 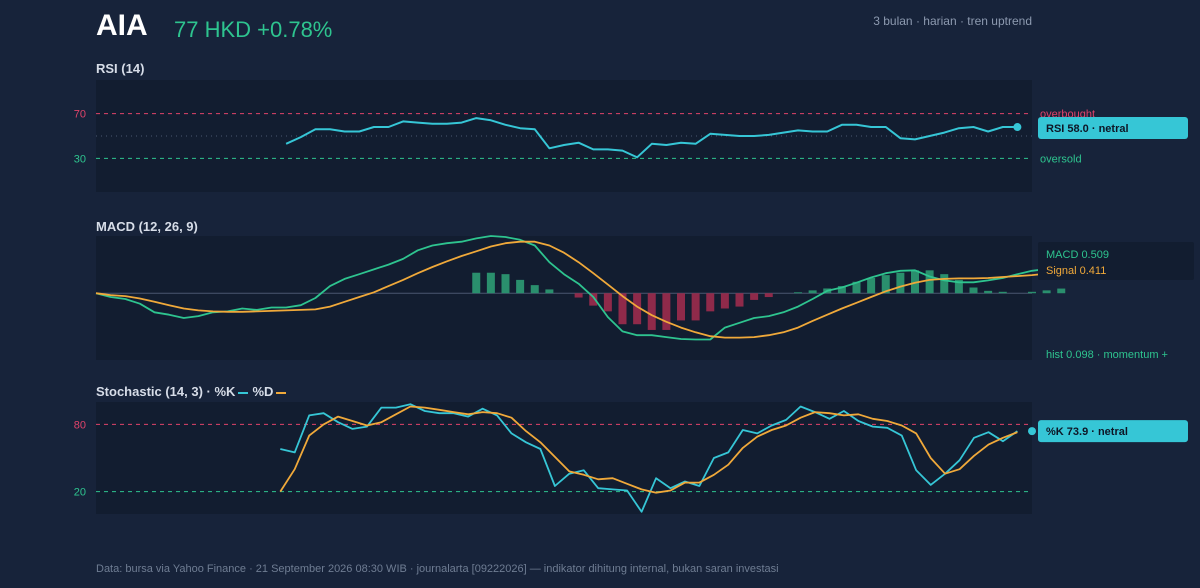 What do you see at coordinates (80, 159) in the screenshot?
I see `rsi-tick-30: 30` at bounding box center [80, 159].